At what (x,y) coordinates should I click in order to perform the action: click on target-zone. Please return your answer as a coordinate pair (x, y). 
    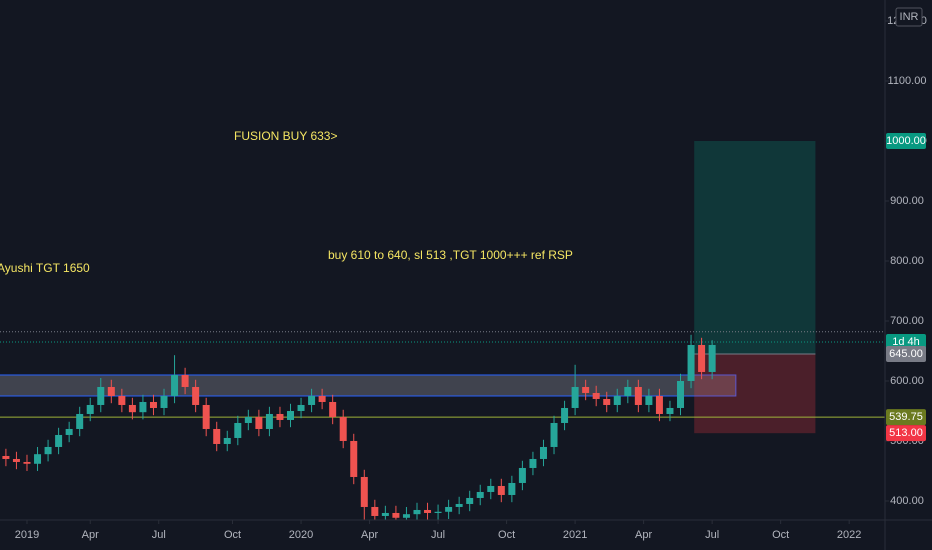
    Looking at the image, I should click on (755, 247).